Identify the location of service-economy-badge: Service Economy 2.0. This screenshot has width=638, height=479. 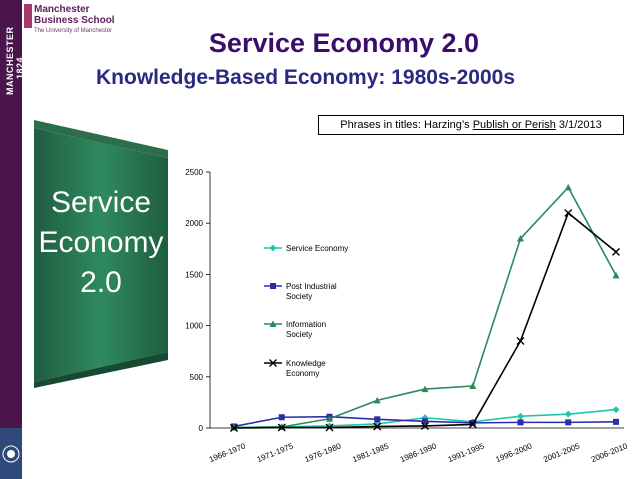
(101, 254).